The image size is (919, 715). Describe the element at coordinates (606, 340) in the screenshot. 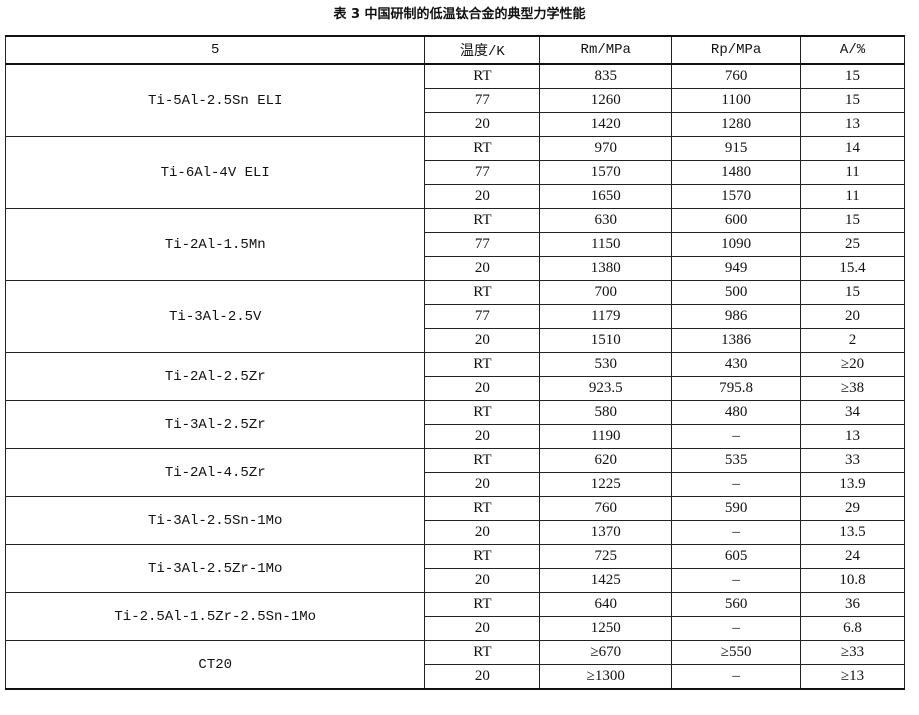

I see `rm-cell: 1510` at that location.